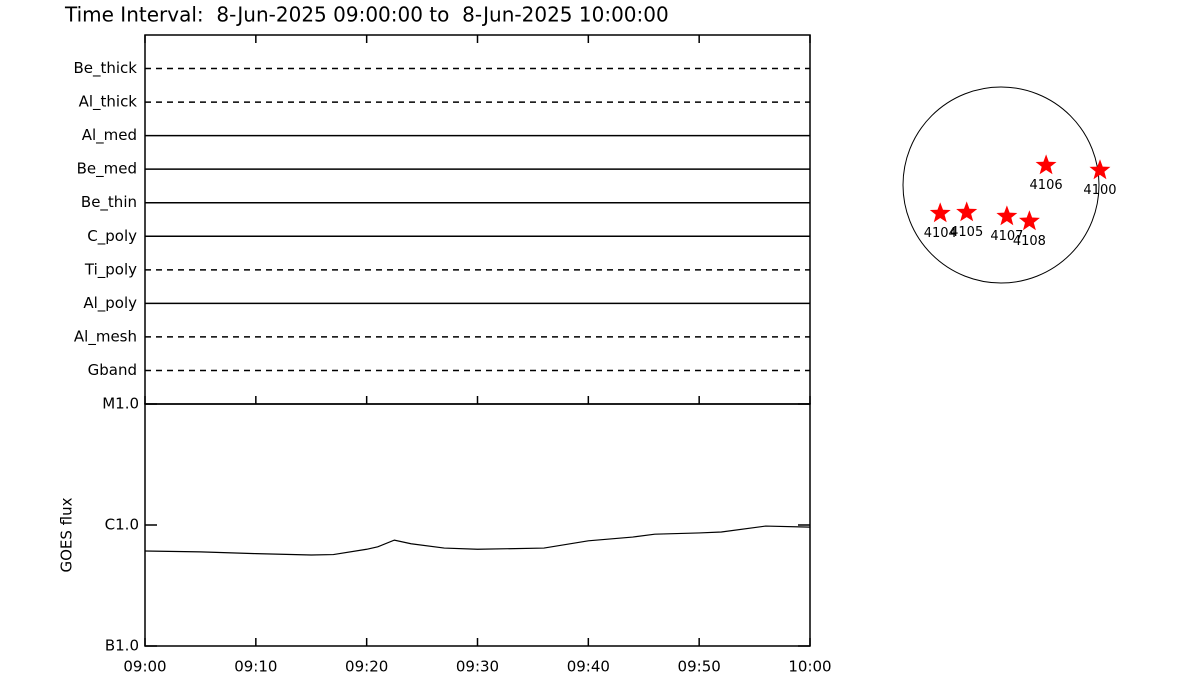 Image resolution: width=1200 pixels, height=700 pixels. Describe the element at coordinates (1099, 190) in the screenshot. I see `region-label: 4100` at that location.